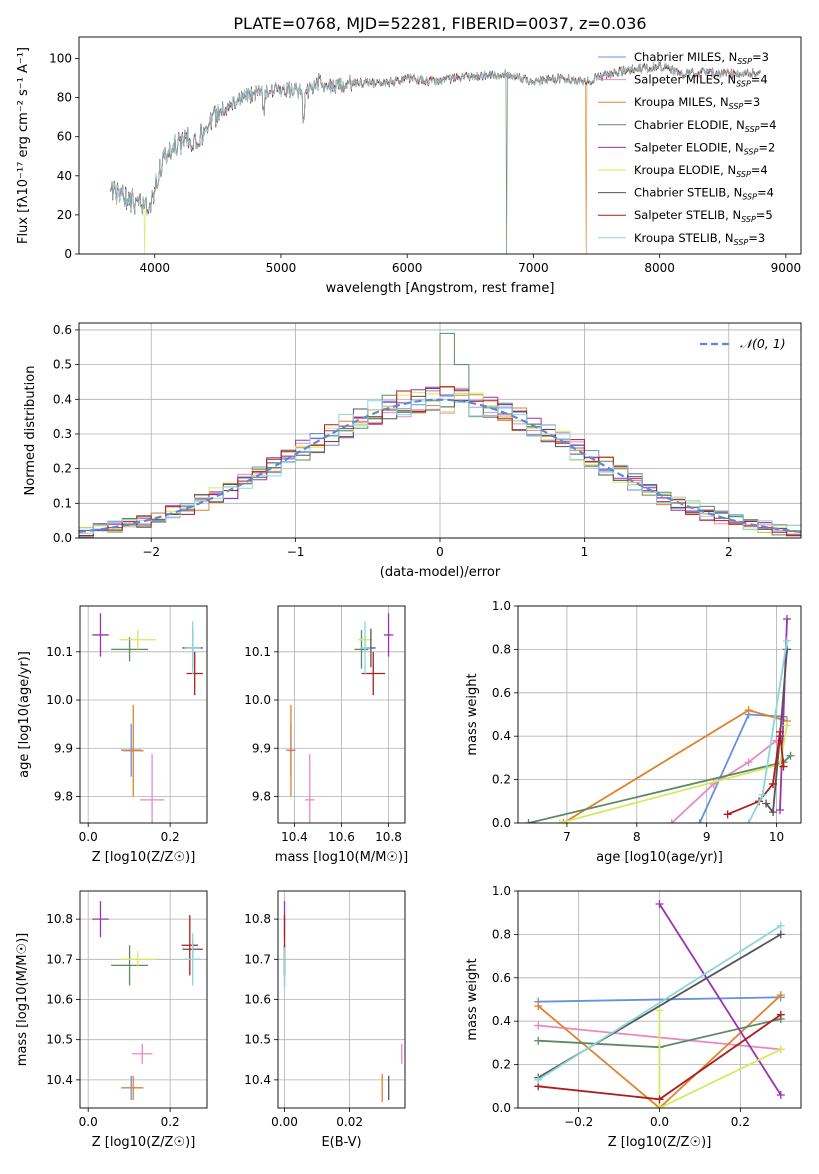  What do you see at coordinates (440, 572) in the screenshot?
I see `x-axis-label: (data-model)/error` at bounding box center [440, 572].